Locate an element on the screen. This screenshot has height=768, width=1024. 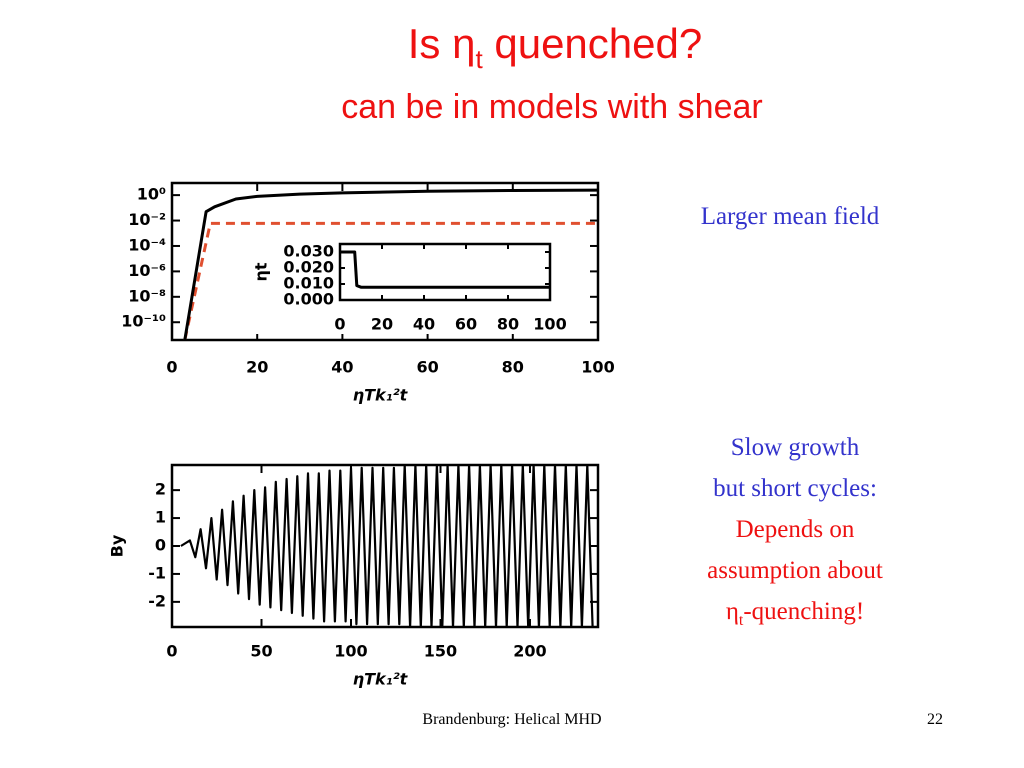
note: Depends on is located at coordinates (795, 529).